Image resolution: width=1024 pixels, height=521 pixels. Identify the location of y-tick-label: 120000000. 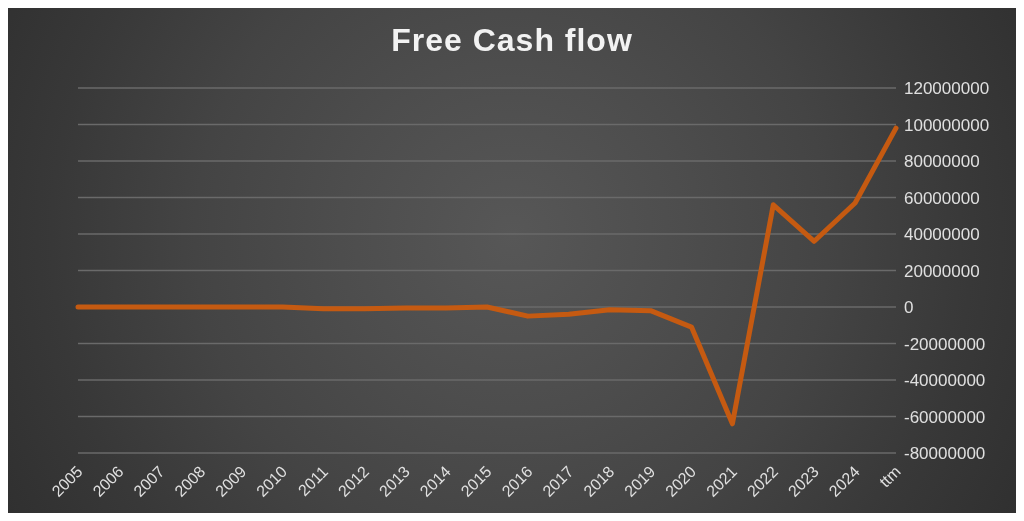
(947, 89).